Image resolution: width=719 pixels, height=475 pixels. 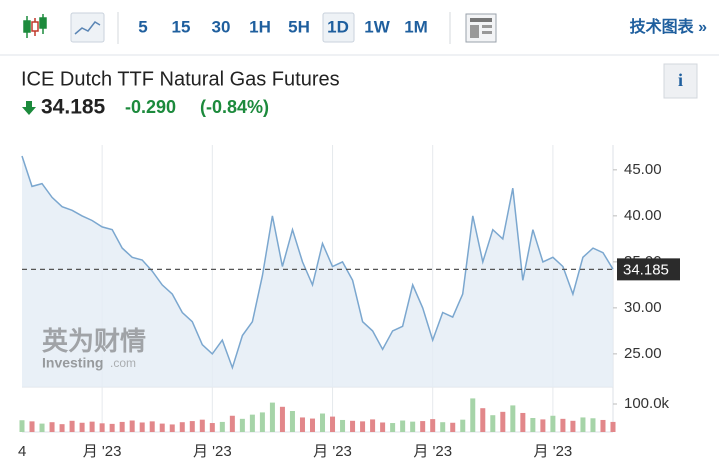 What do you see at coordinates (94, 341) in the screenshot?
I see `watermark-brand: 英为财情` at bounding box center [94, 341].